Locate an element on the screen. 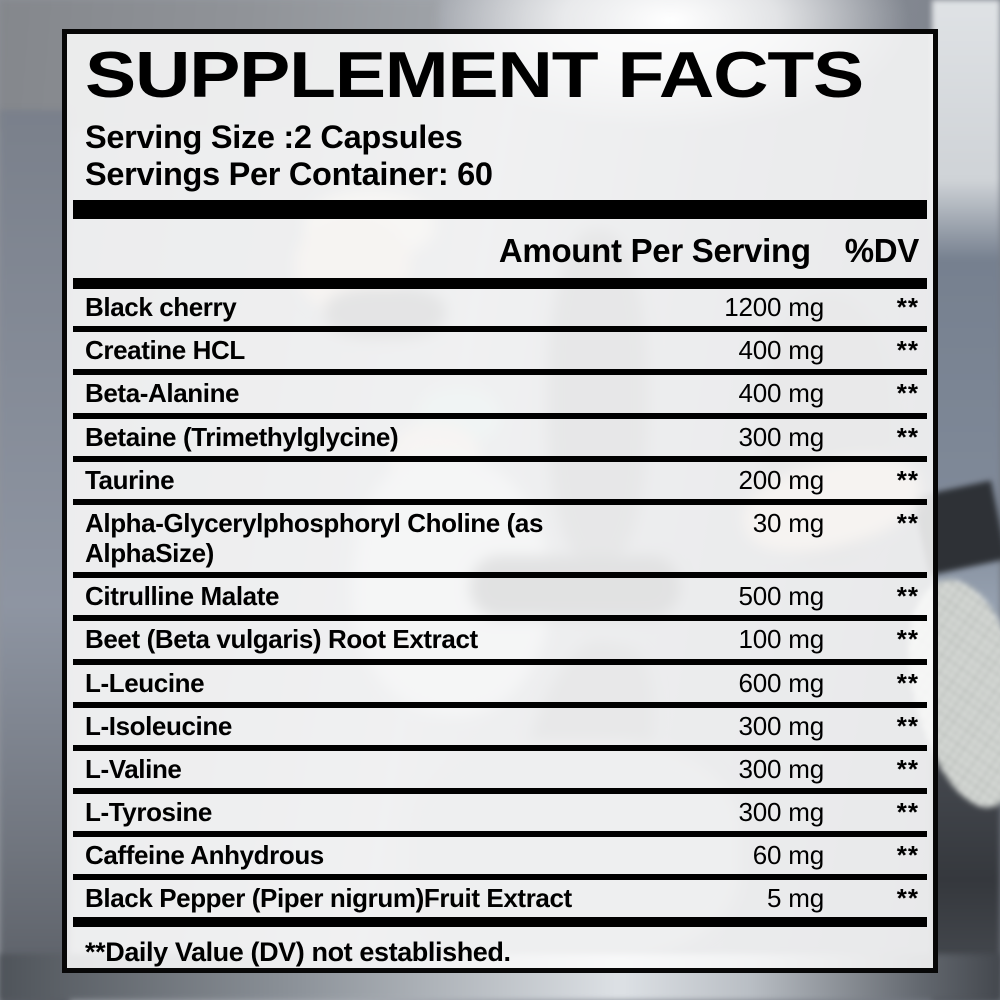  ingredient-name: L-Isoleucine is located at coordinates (158, 725).